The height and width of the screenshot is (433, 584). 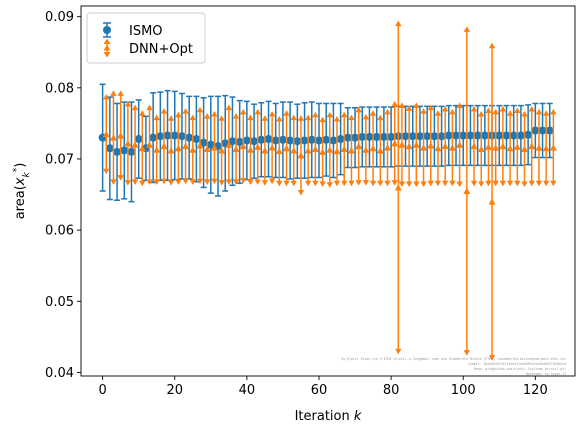 I want to click on legend-box, so click(x=146, y=38).